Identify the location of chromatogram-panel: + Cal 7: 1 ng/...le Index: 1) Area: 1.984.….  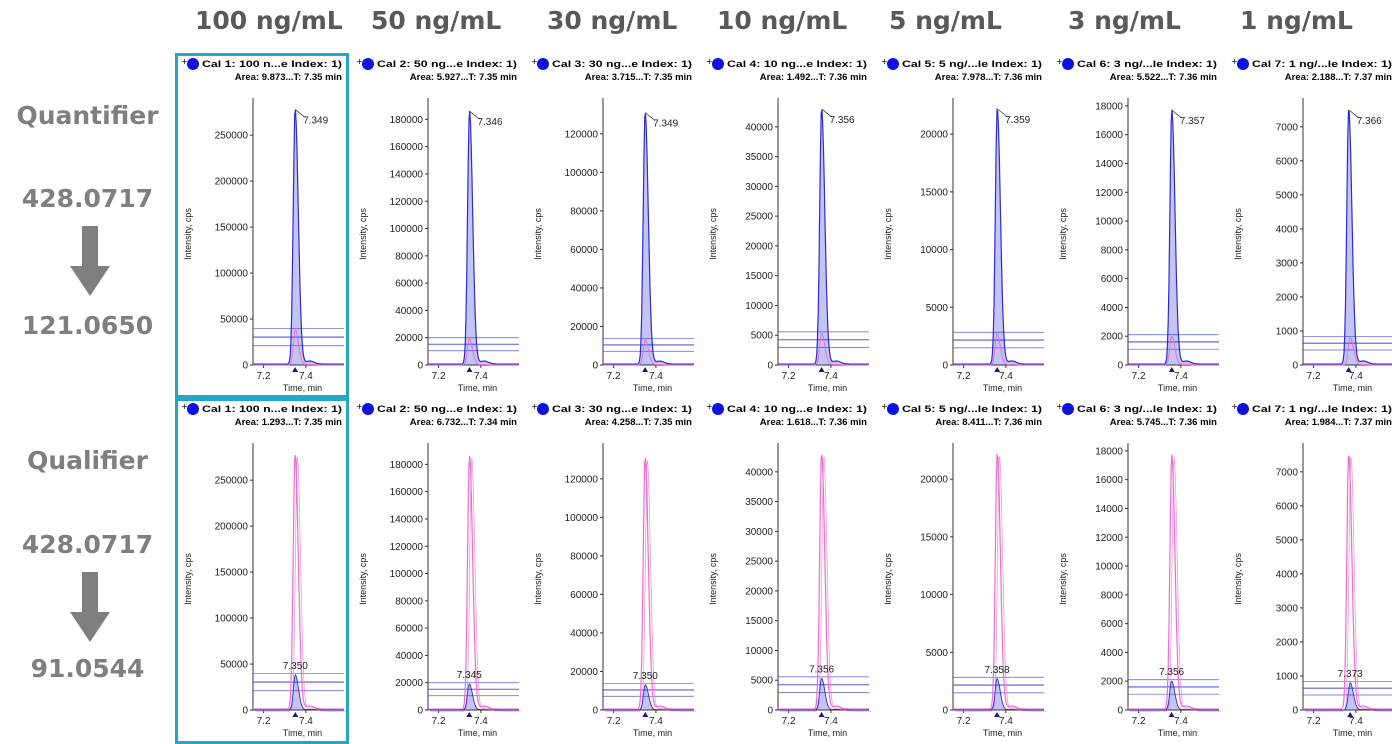
(1310, 570).